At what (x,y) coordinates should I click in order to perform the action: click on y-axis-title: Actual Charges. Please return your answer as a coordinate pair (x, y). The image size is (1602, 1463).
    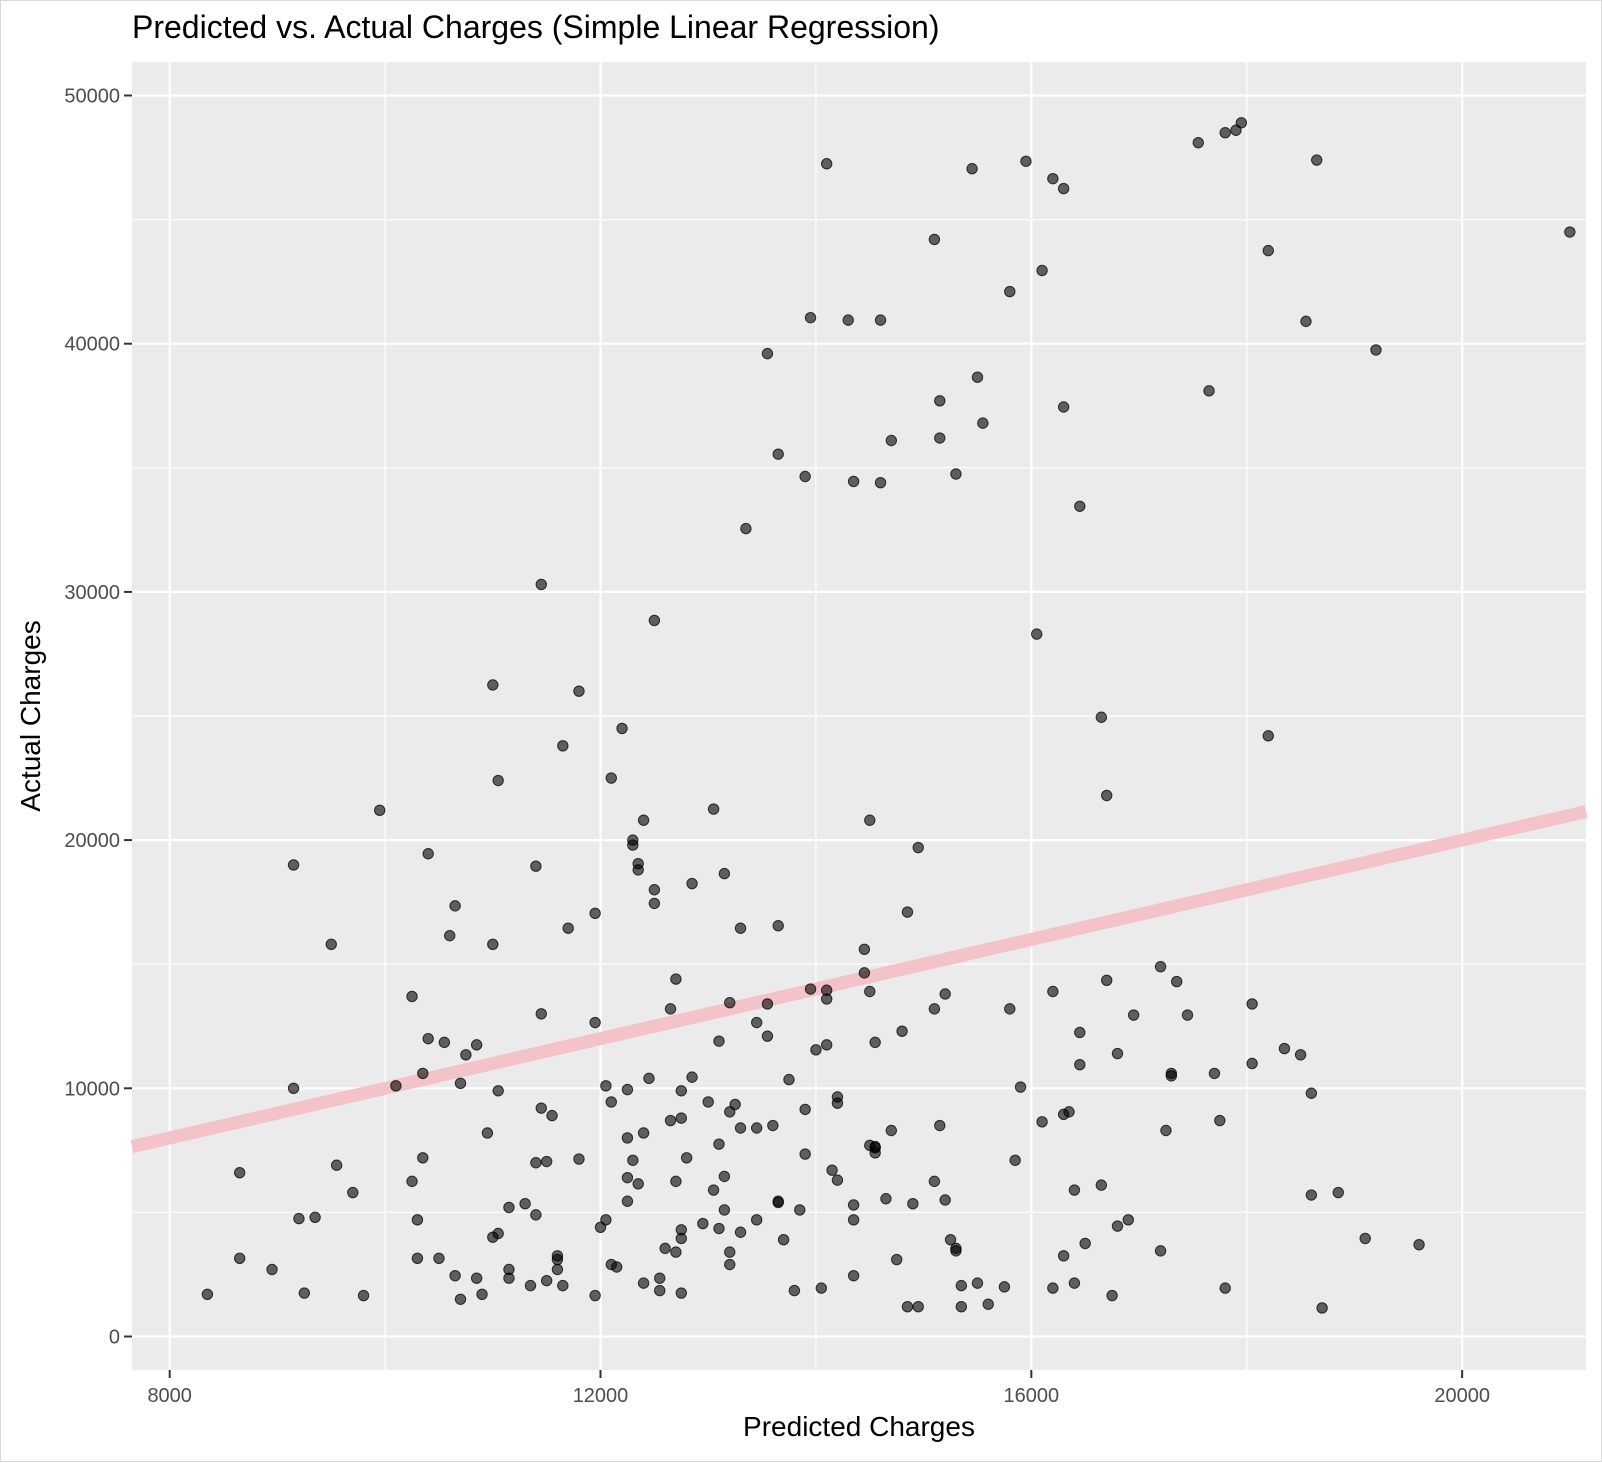
    Looking at the image, I should click on (30, 715).